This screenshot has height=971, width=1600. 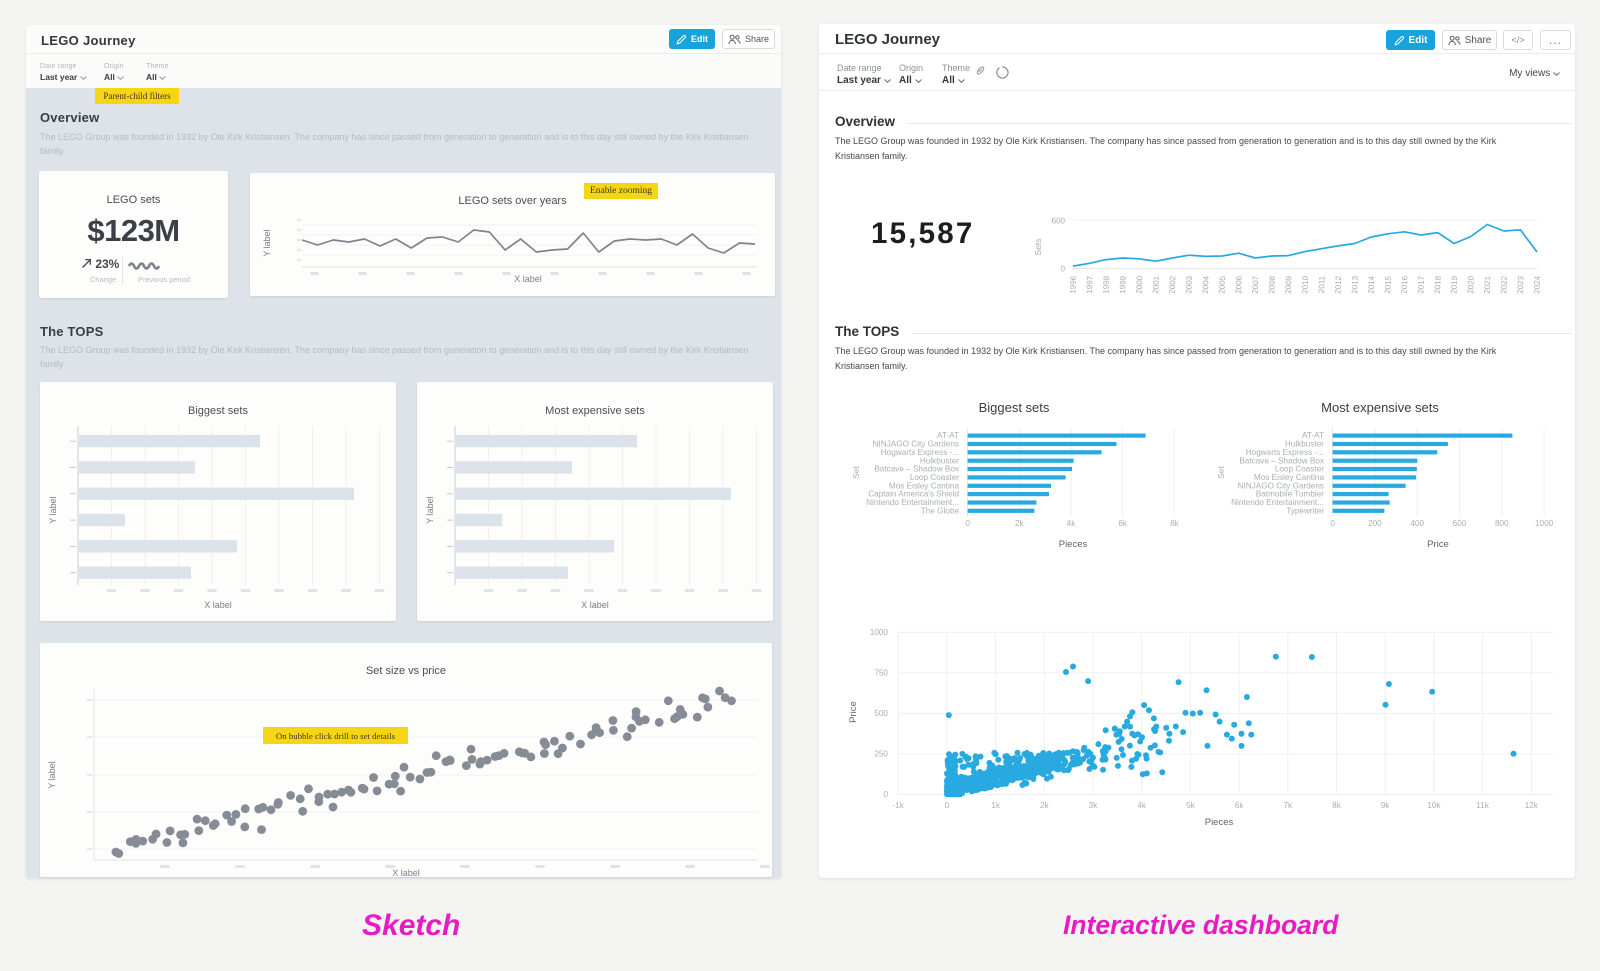 I want to click on svg-text: Sets, so click(x=1038, y=246).